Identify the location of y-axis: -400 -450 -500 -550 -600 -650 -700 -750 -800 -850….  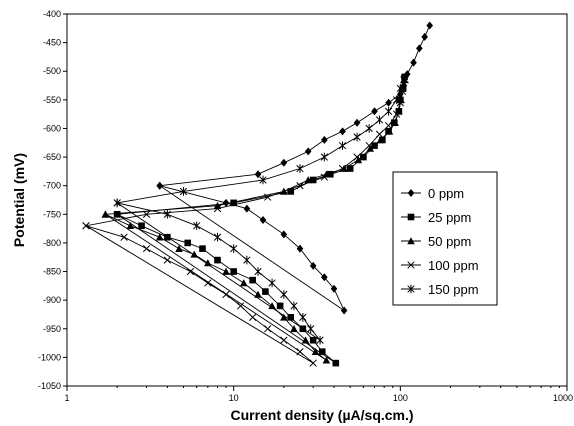
(52, 200).